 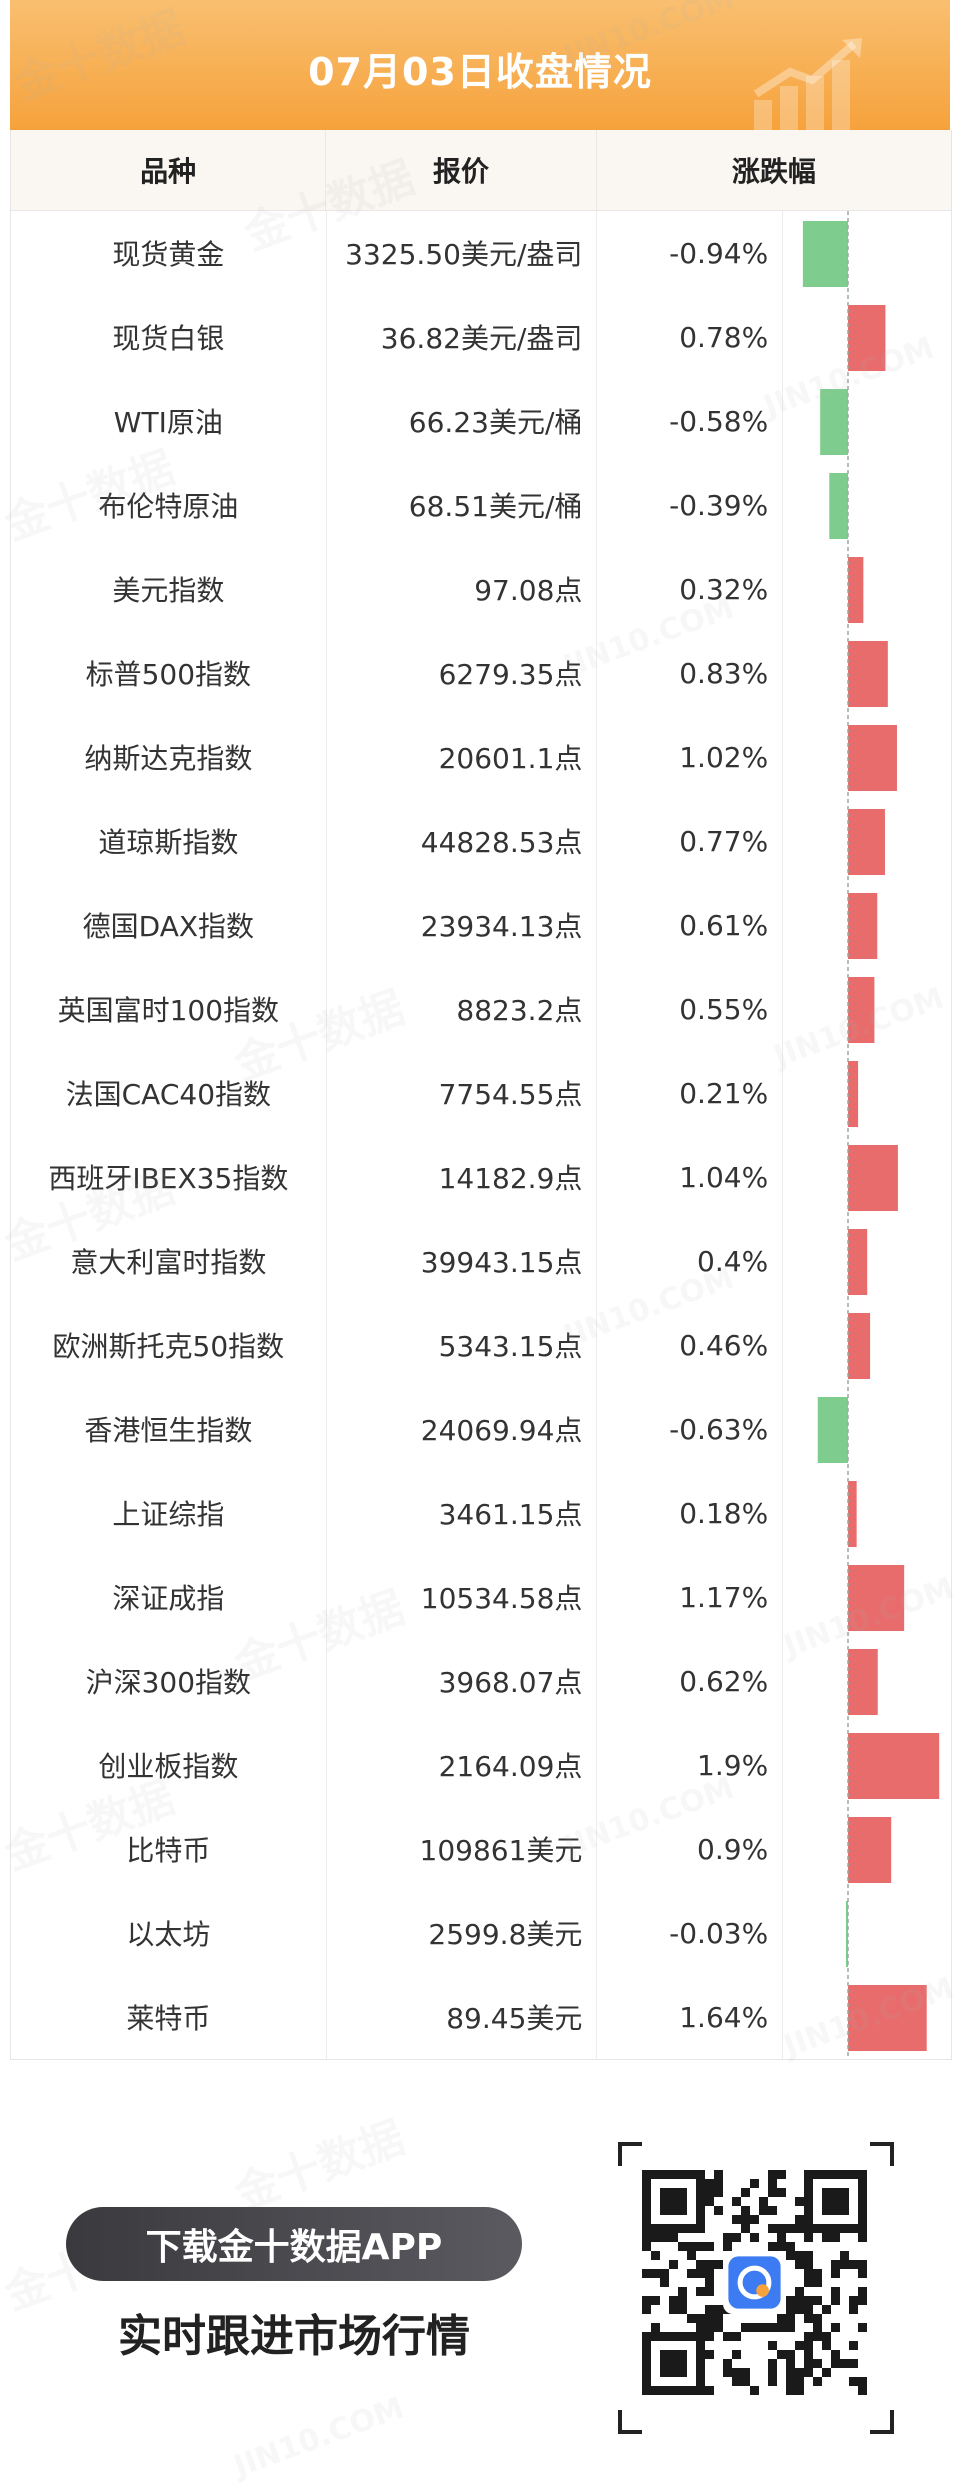 I want to click on row-price: 36.82美元/盎司, so click(x=481, y=338).